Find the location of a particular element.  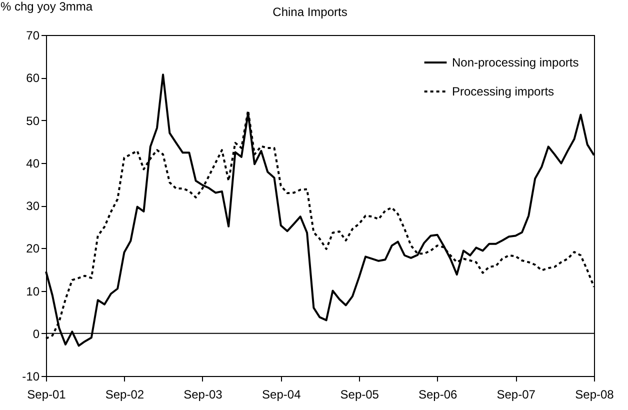

x-tick-label: Sep-07 is located at coordinates (516, 395).